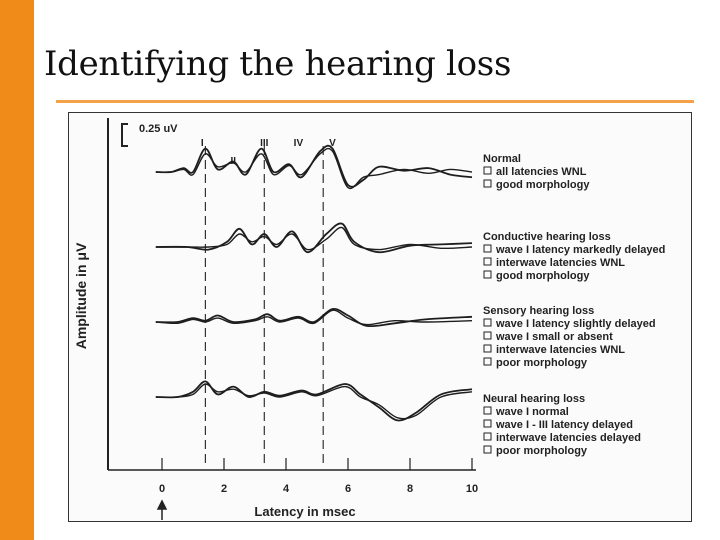 Image resolution: width=720 pixels, height=540 pixels. I want to click on slide-title: Identifying the hearing loss, so click(278, 64).